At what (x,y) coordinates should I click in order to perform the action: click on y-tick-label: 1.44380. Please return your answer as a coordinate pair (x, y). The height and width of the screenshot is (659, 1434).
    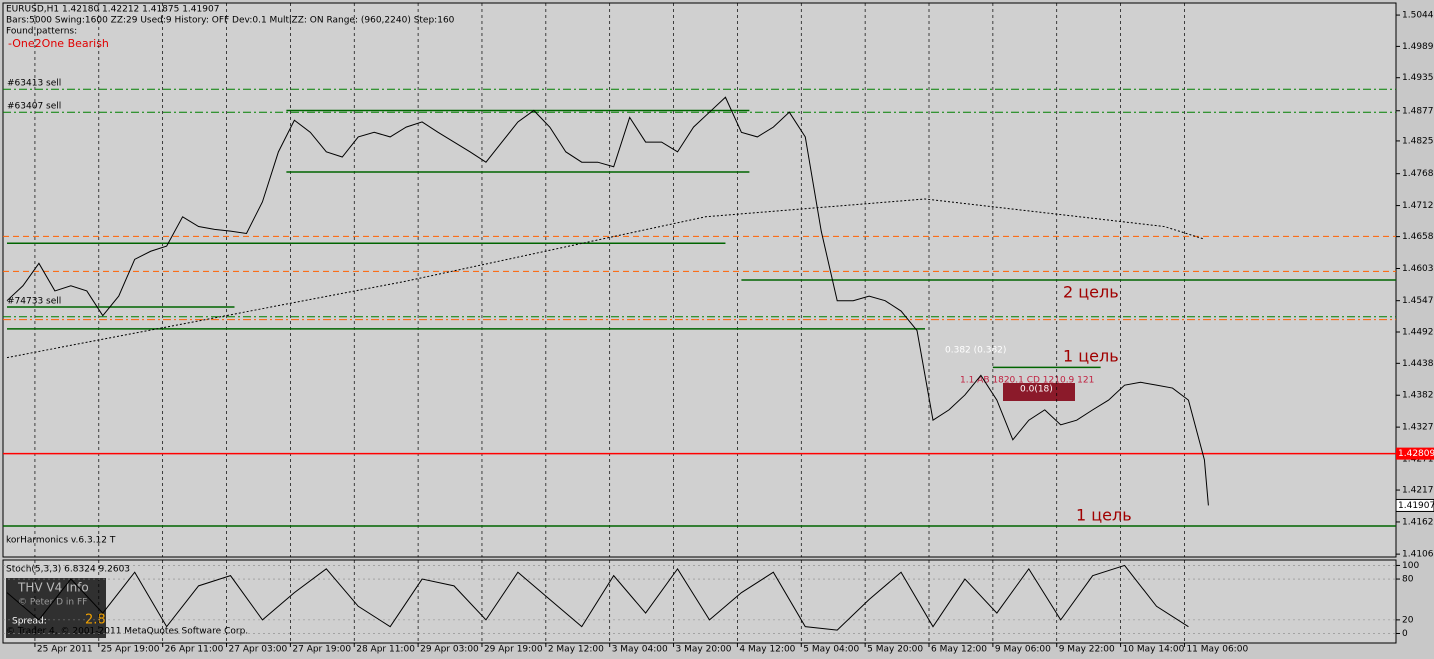
    Looking at the image, I should click on (1418, 364).